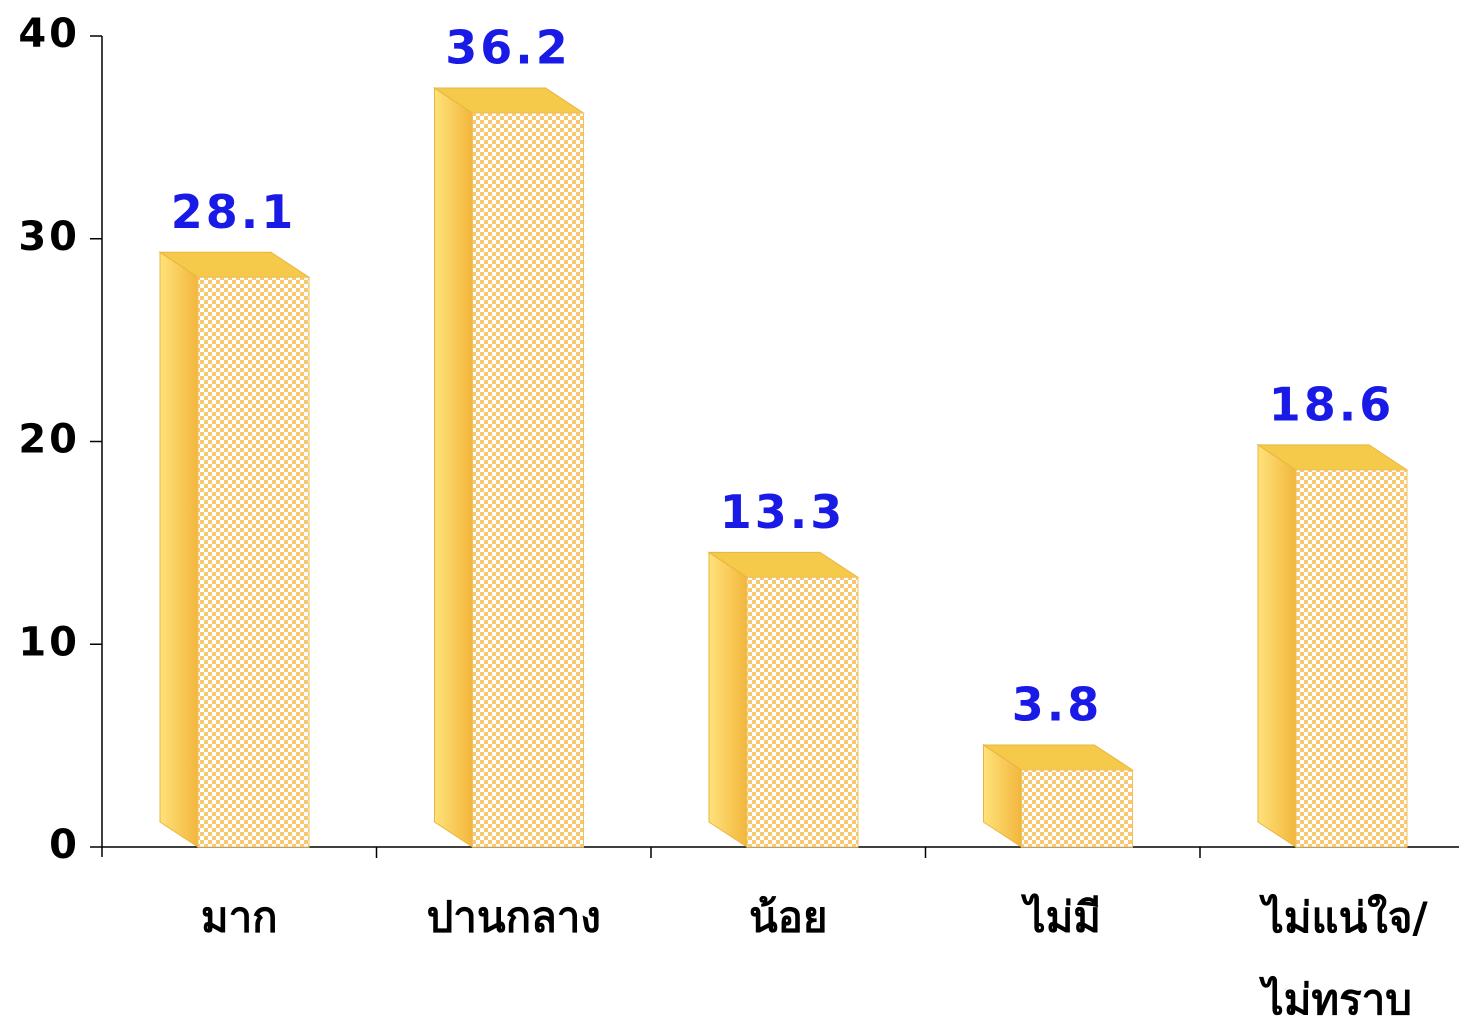 This screenshot has width=1459, height=1023. What do you see at coordinates (1344, 958) in the screenshot?
I see `x-tick-label: ไม่แน่ใจ/ไม่ทราบ` at bounding box center [1344, 958].